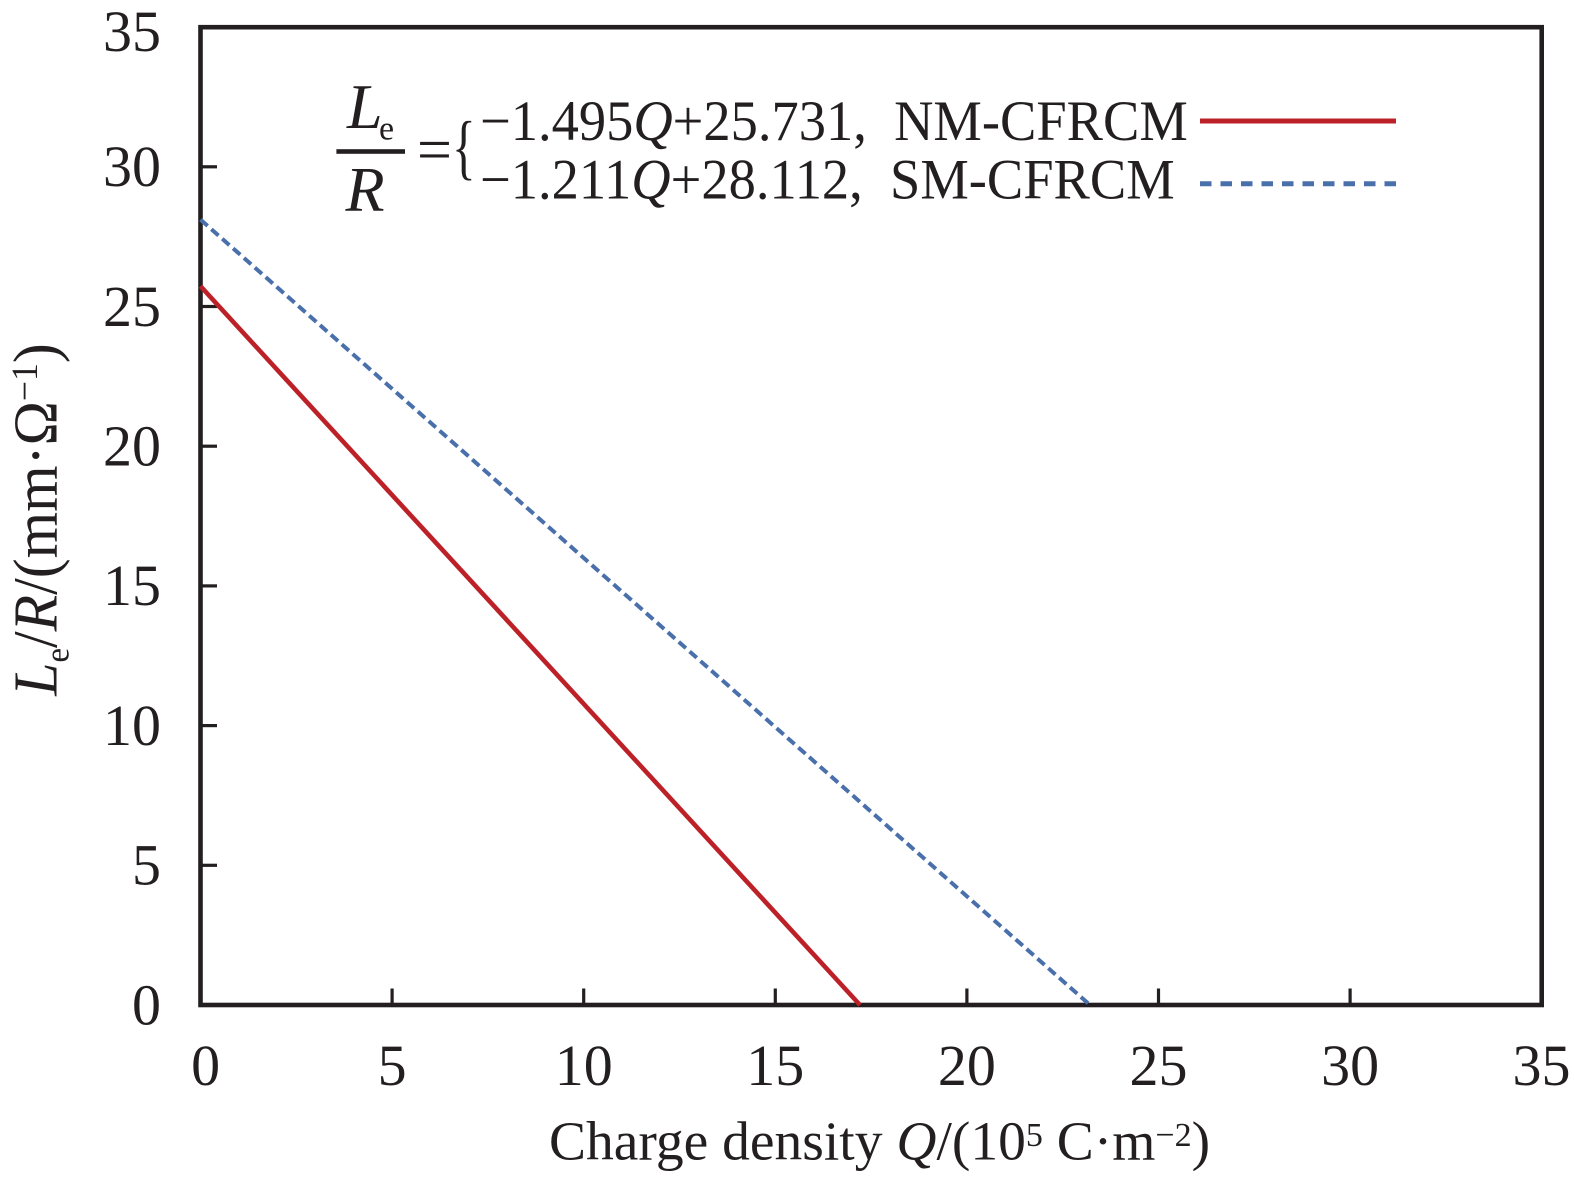 The image size is (1575, 1185). What do you see at coordinates (386, 128) in the screenshot?
I see `svg-text: e` at bounding box center [386, 128].